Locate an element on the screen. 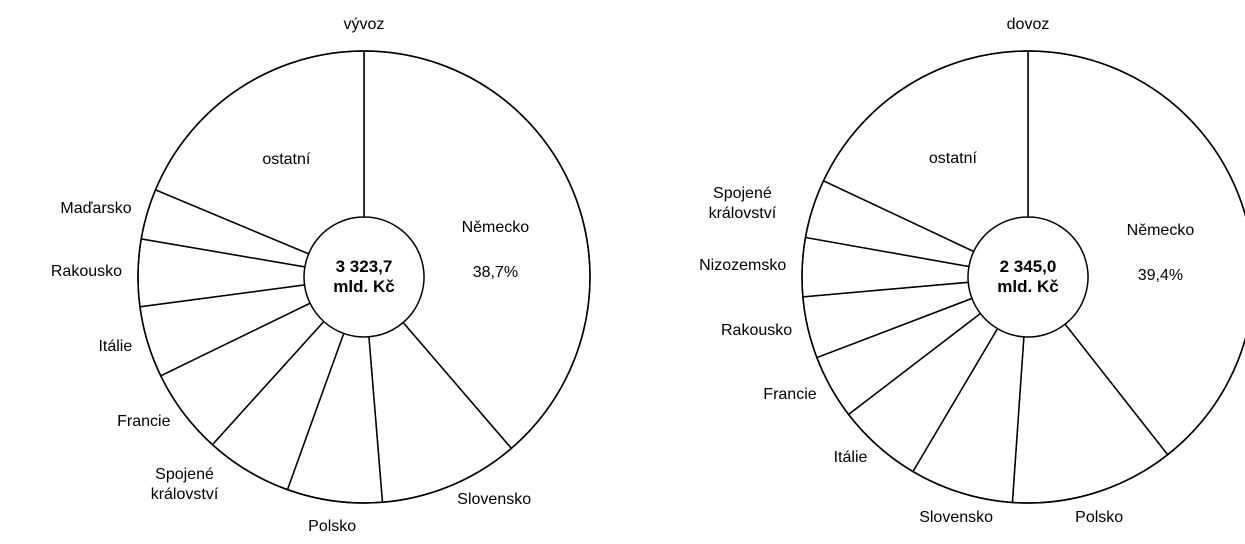  chart-title: dovoz is located at coordinates (1028, 24).